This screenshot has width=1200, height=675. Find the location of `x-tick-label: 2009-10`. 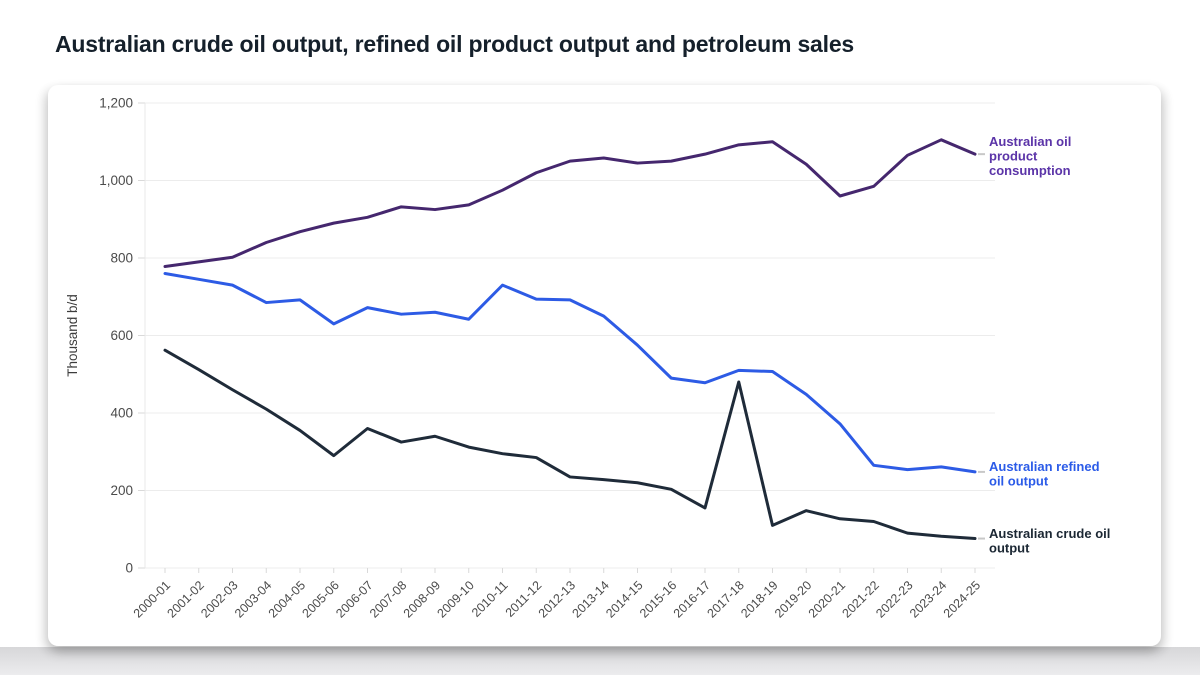

x-tick-label: 2009-10 is located at coordinates (456, 599).